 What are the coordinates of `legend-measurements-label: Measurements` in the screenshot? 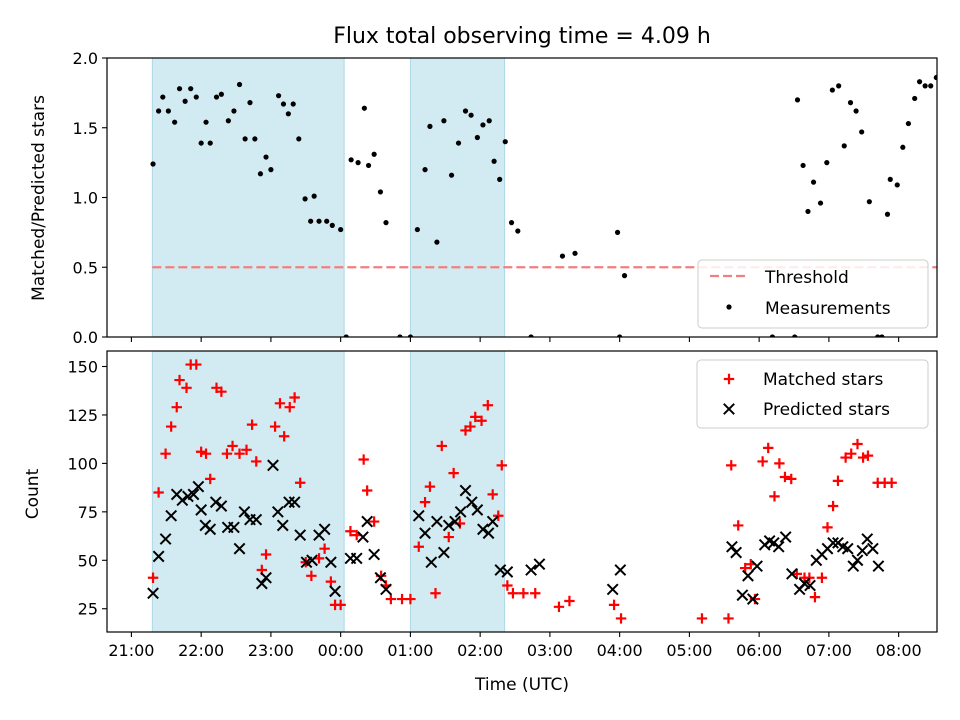 It's located at (828, 309).